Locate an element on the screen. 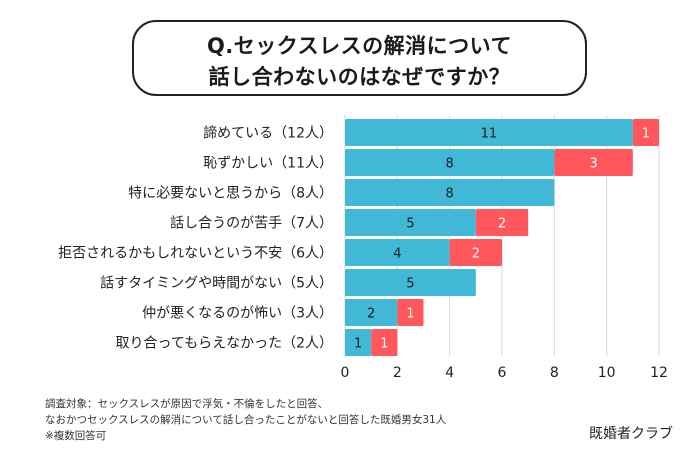  category-label: 話すタイミングや時間がない（5人） is located at coordinates (216, 283).